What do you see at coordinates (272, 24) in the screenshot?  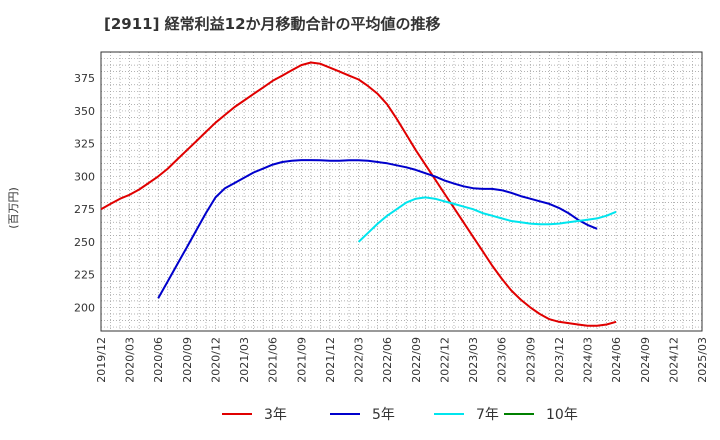 I see `chart-title: [2911] 経常利益12か月移動合計の平均値の推移` at bounding box center [272, 24].